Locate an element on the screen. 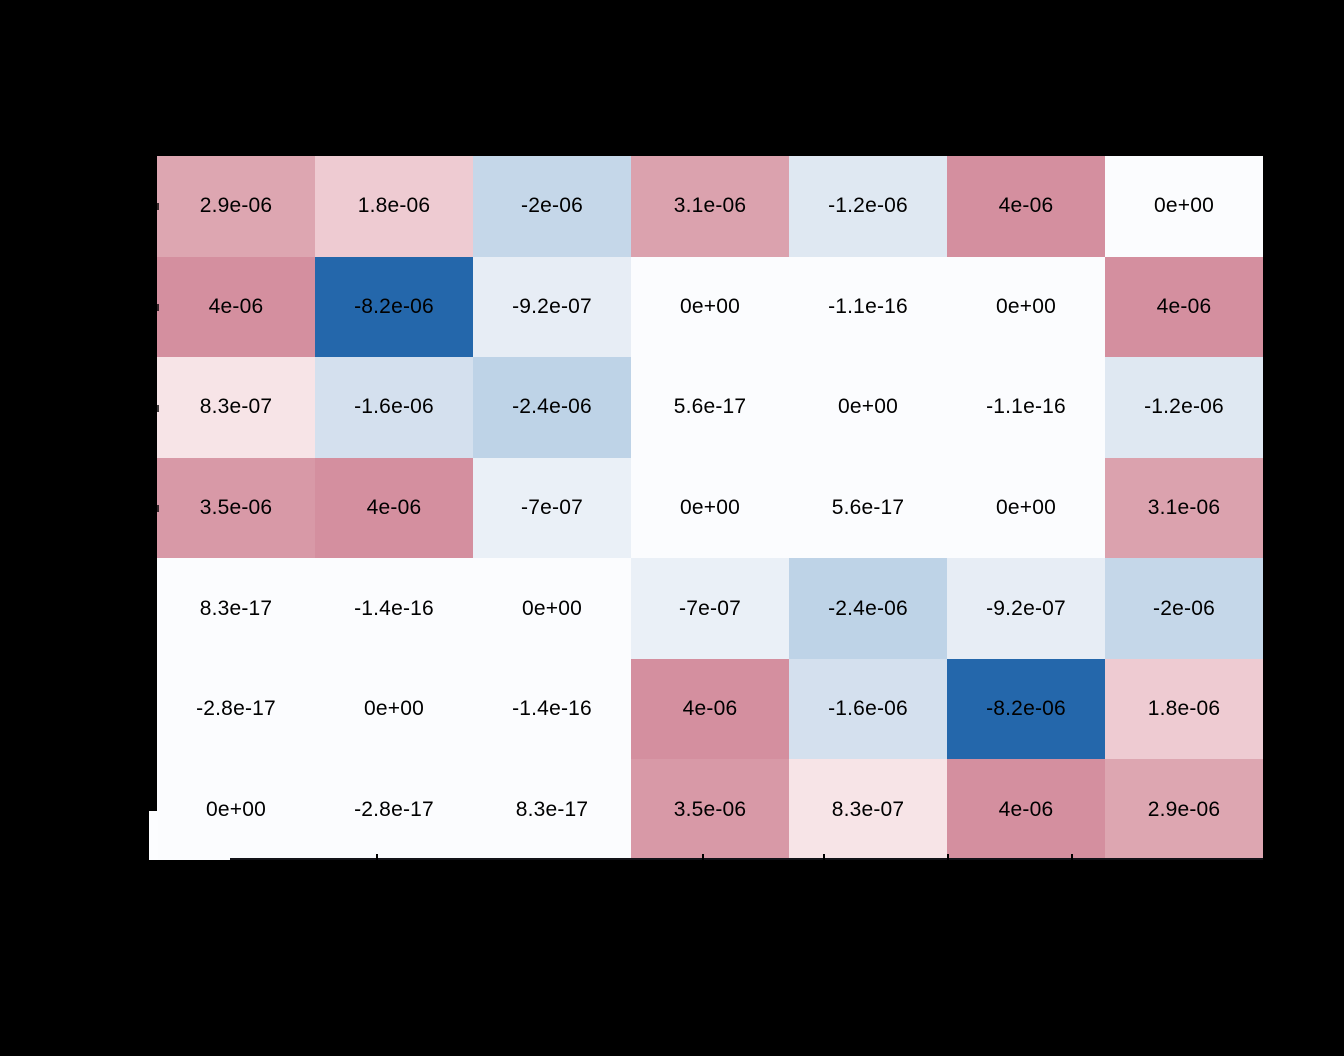  cell-value-label: -2.8e-17 is located at coordinates (236, 709).